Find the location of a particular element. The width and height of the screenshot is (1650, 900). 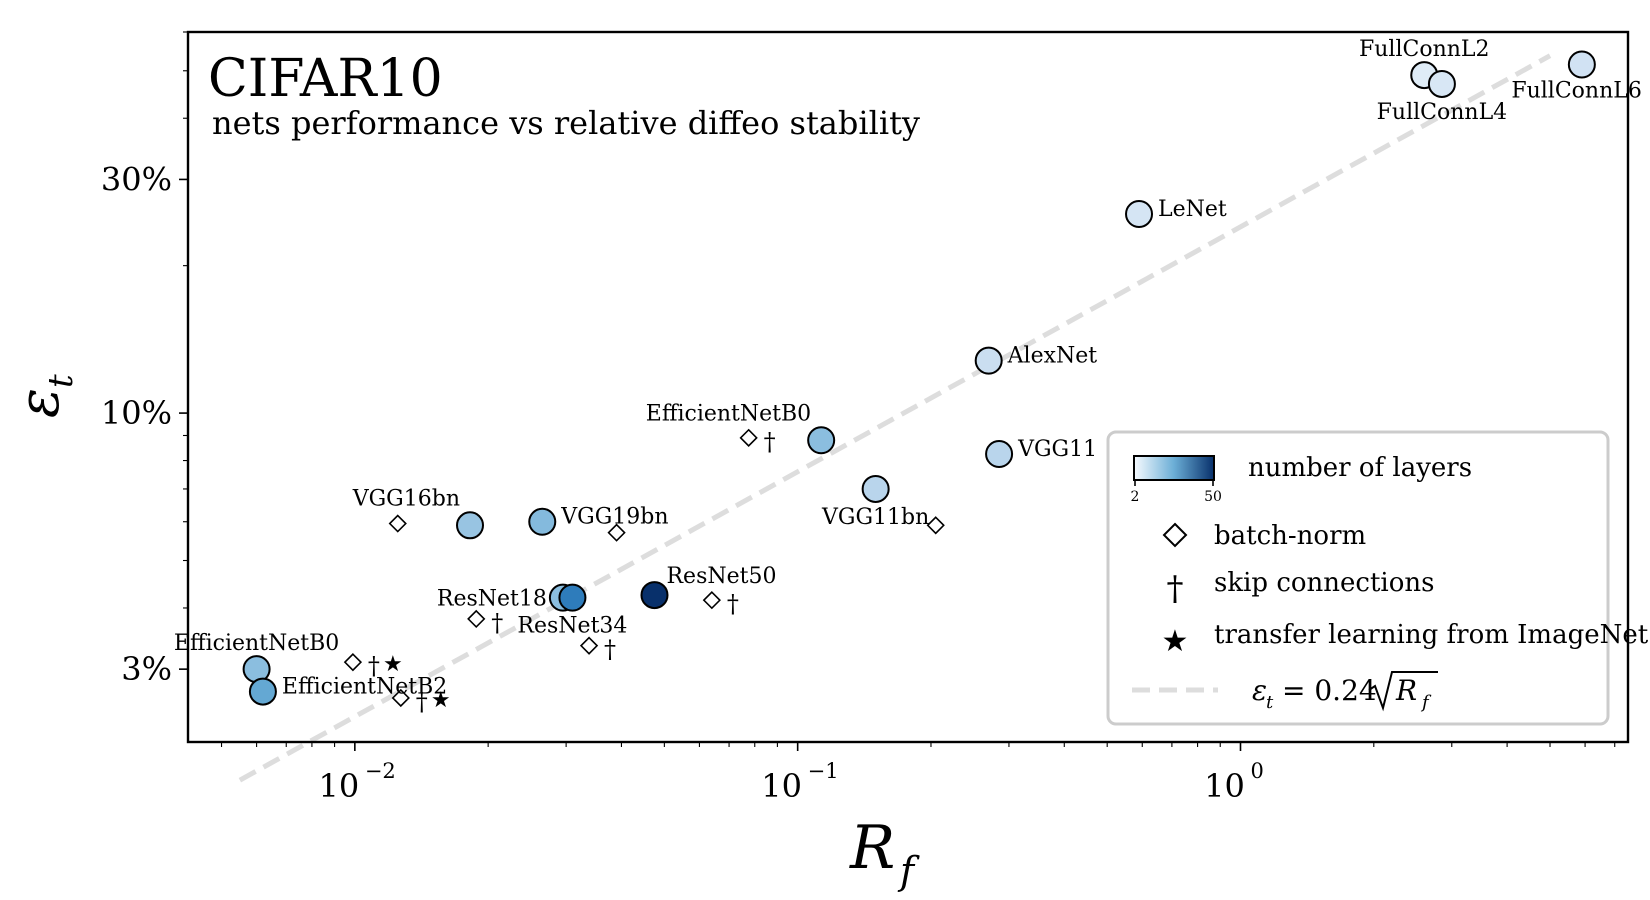

formula-epsilon-sub: t is located at coordinates (1270, 702).